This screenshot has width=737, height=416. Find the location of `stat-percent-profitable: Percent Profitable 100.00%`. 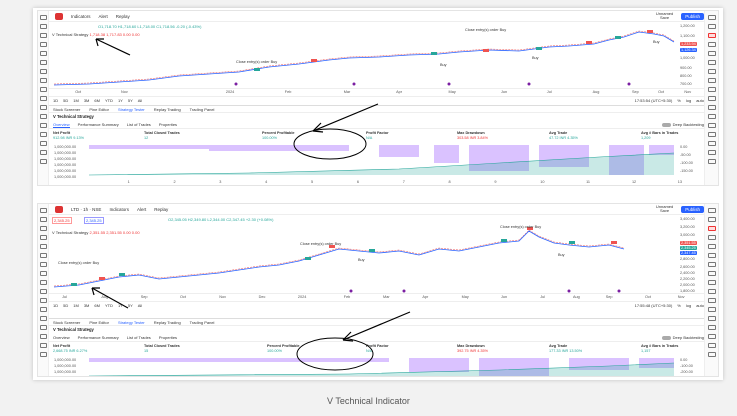

stat-percent-profitable: Percent Profitable 100.00% is located at coordinates (278, 135).